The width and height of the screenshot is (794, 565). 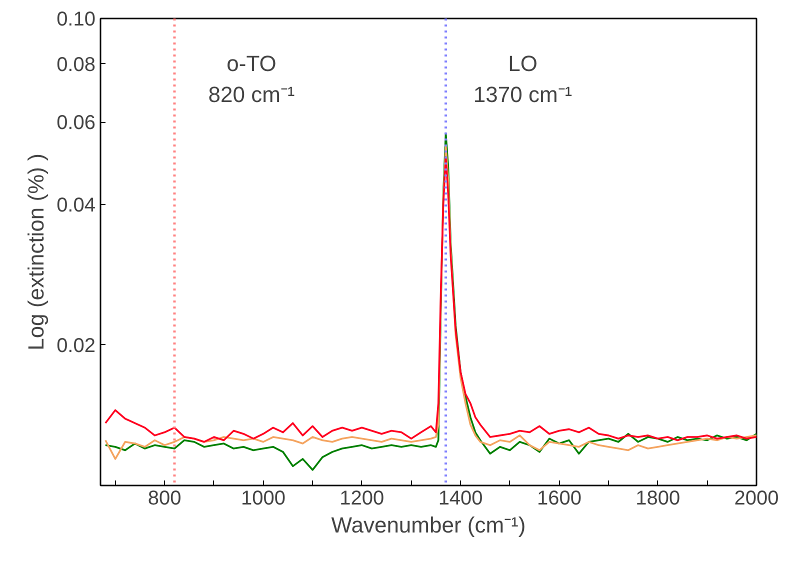 I want to click on x-tick-label: 800, so click(x=165, y=499).